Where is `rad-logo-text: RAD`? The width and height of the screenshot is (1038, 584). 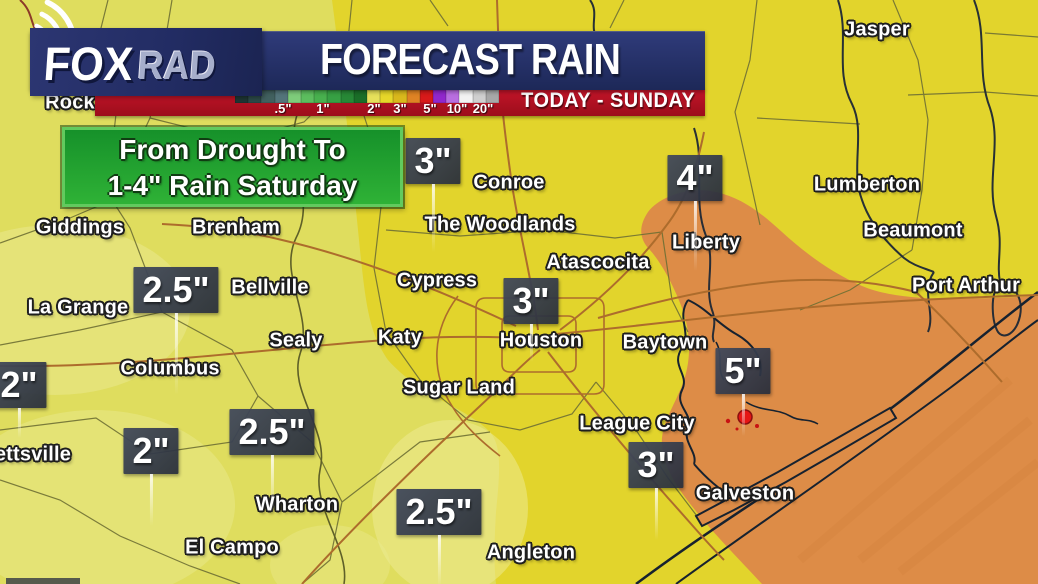 rad-logo-text: RAD is located at coordinates (177, 66).